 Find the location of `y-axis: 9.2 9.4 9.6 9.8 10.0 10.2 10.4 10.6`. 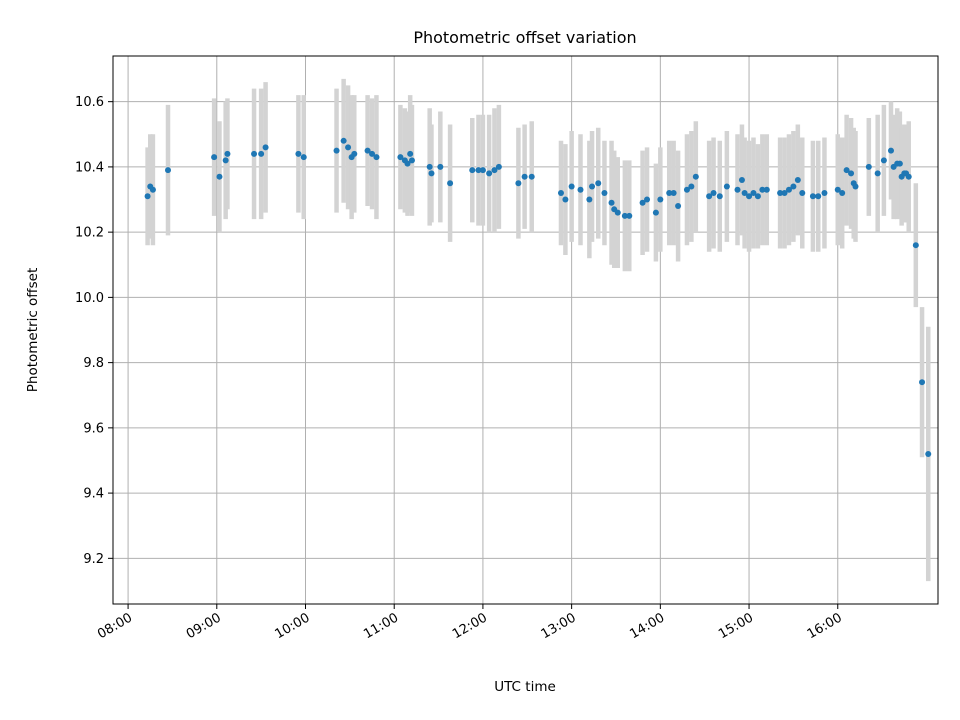

y-axis: 9.2 9.4 9.6 9.8 10.0 10.2 10.4 10.6 is located at coordinates (94, 331).